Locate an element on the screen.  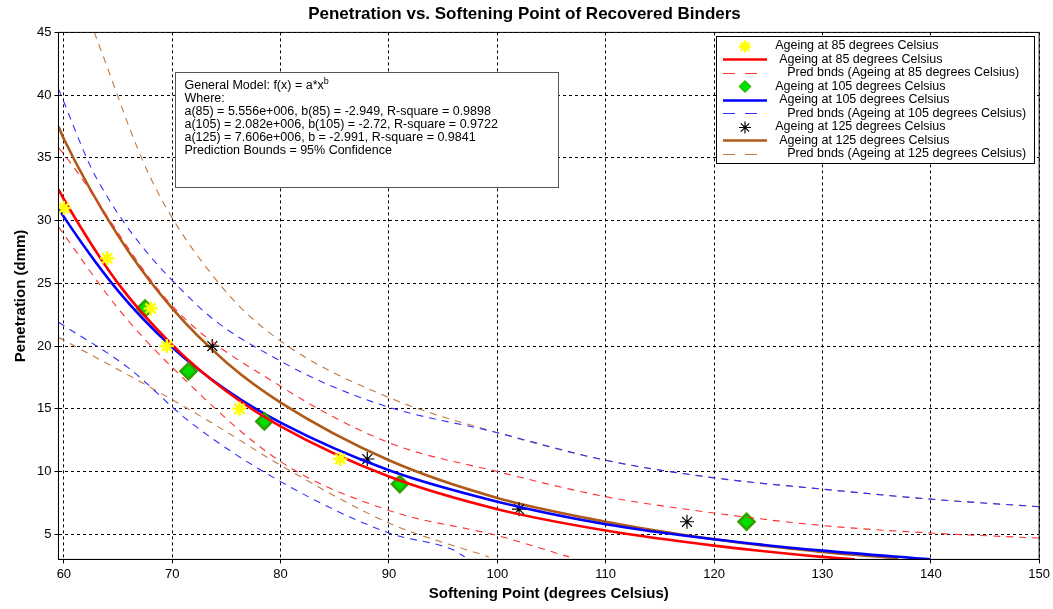
legend-label: Pred bnds (Ageing at 125 degrees Celsius) is located at coordinates (907, 153).